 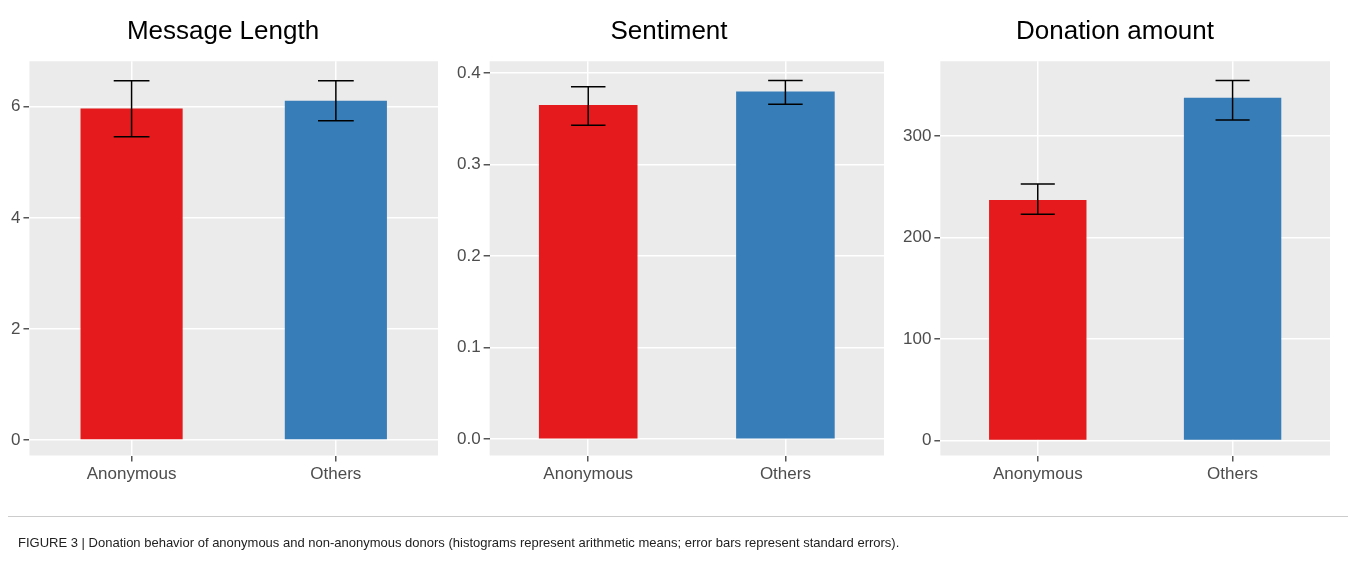 What do you see at coordinates (15, 217) in the screenshot?
I see `y-tick-label: 4` at bounding box center [15, 217].